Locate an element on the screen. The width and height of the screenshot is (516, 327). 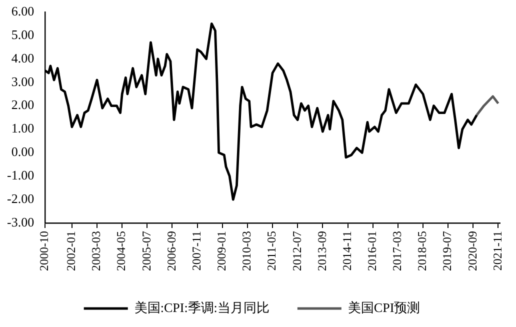
legend-label: 美国CPI预测 is located at coordinates (384, 307).